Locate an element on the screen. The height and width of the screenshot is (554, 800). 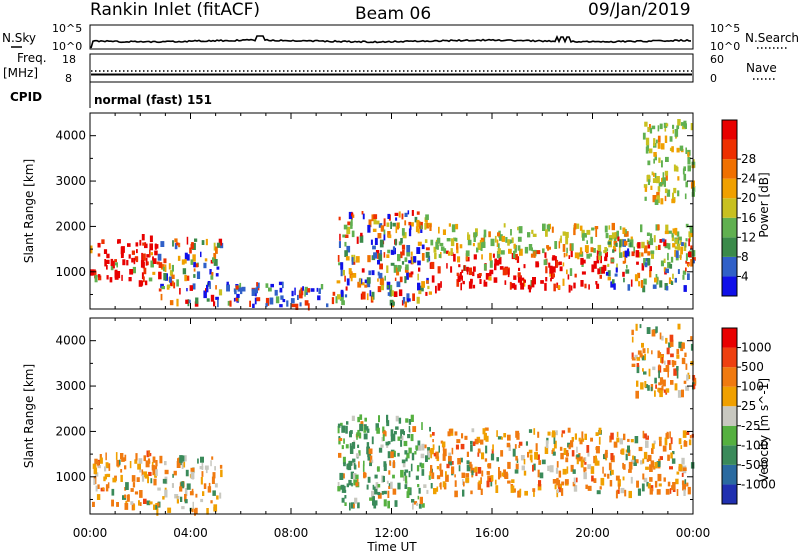
colorbar-tick-label: 12 is located at coordinates (748, 237).